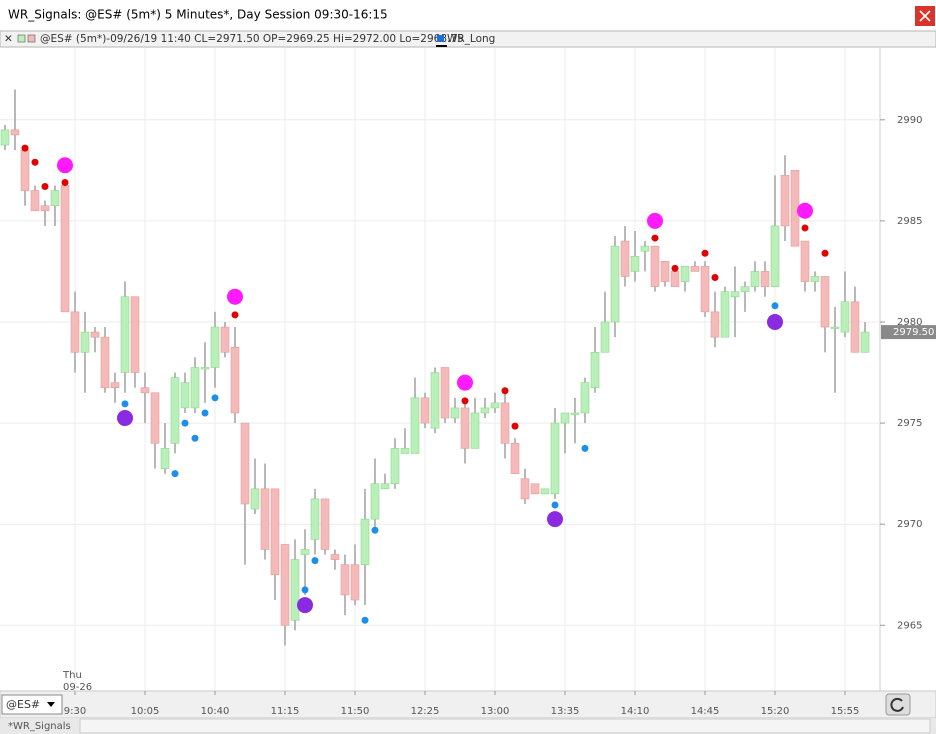  What do you see at coordinates (31, 38) in the screenshot?
I see `down-icon` at bounding box center [31, 38].